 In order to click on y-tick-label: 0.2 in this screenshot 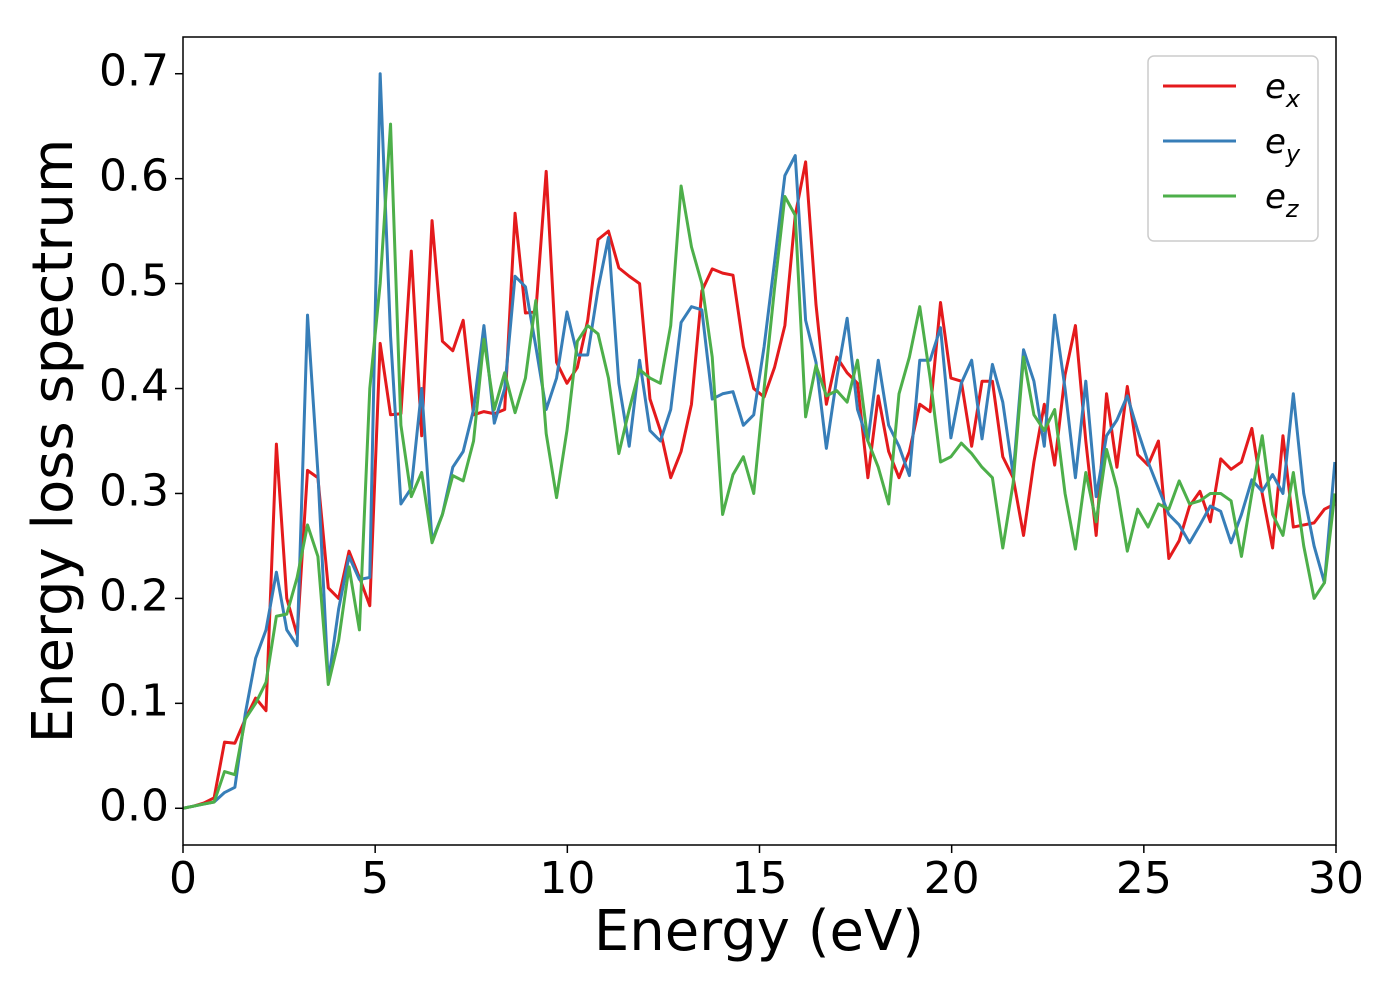, I will do `click(134, 595)`.